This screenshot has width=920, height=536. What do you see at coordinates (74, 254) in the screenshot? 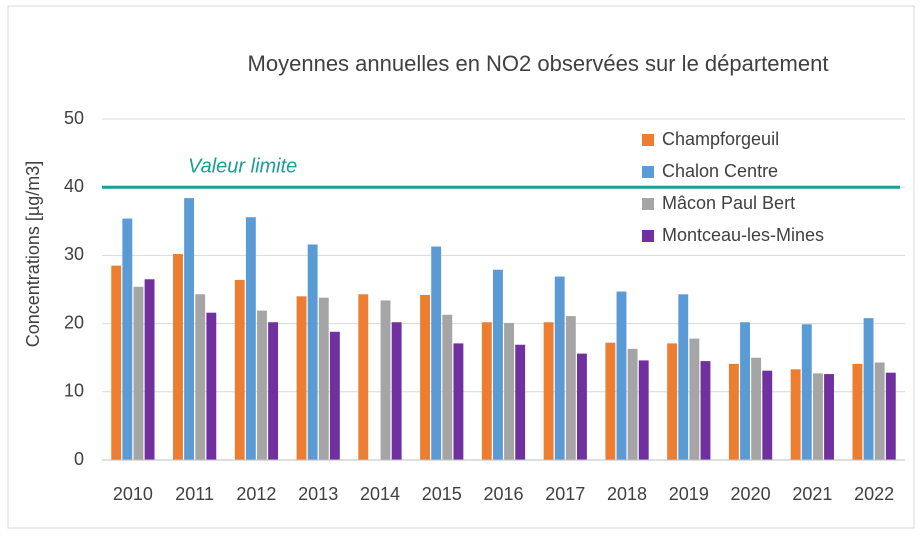
I see `y-tick-label: 30` at bounding box center [74, 254].